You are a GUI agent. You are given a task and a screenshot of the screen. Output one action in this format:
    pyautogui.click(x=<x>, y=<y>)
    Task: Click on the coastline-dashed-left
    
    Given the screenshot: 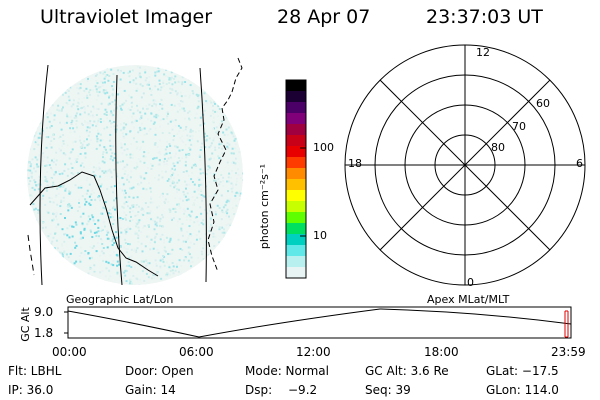 What is the action you would take?
    pyautogui.click(x=31, y=255)
    